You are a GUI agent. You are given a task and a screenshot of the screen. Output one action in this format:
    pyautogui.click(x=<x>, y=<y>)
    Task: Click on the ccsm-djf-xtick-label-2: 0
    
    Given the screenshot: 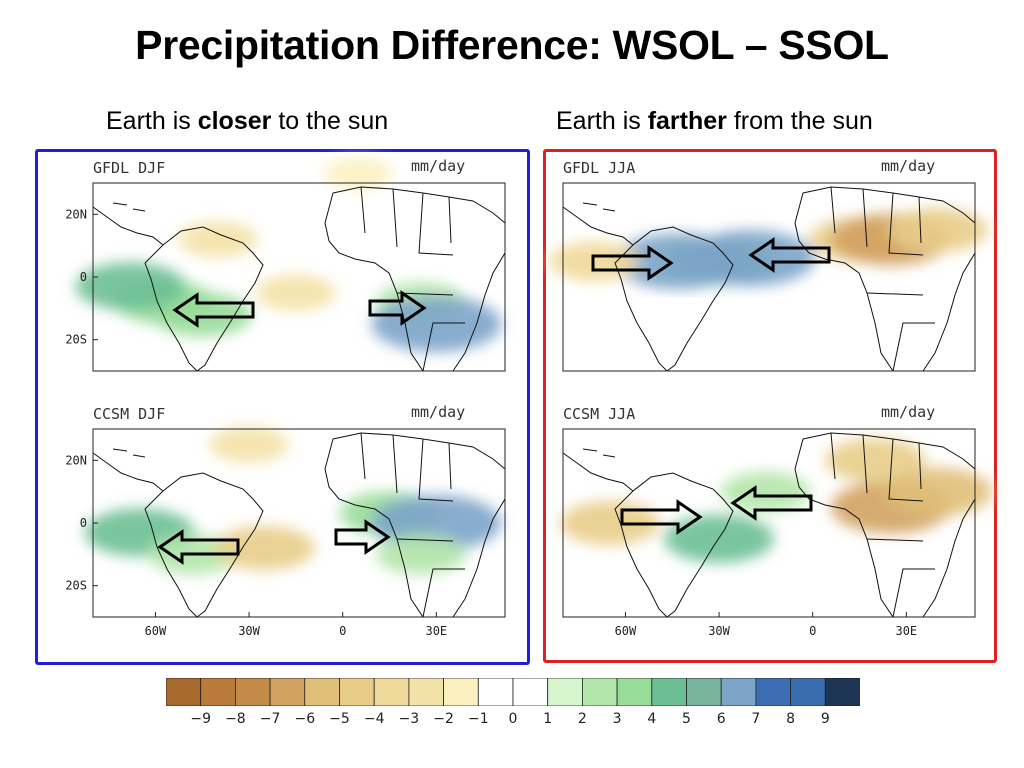 What is the action you would take?
    pyautogui.click(x=342, y=631)
    